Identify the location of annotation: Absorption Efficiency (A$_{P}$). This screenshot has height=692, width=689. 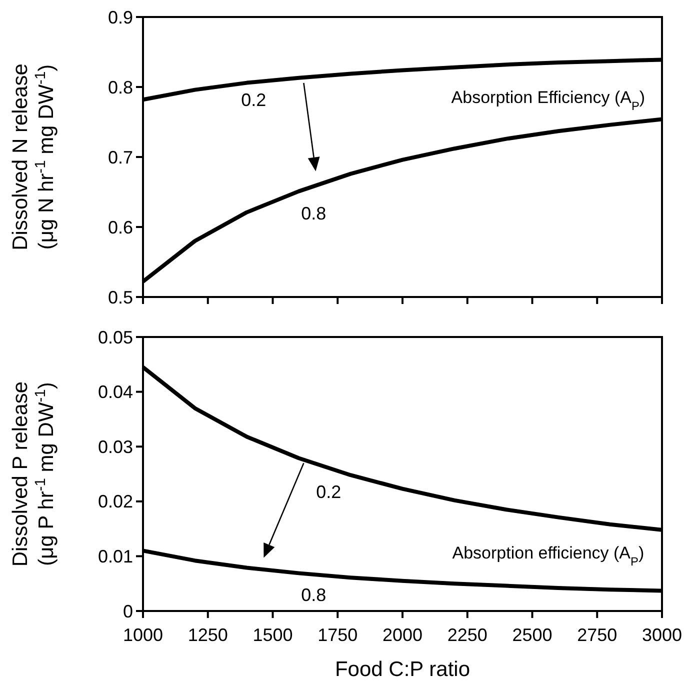
(548, 100).